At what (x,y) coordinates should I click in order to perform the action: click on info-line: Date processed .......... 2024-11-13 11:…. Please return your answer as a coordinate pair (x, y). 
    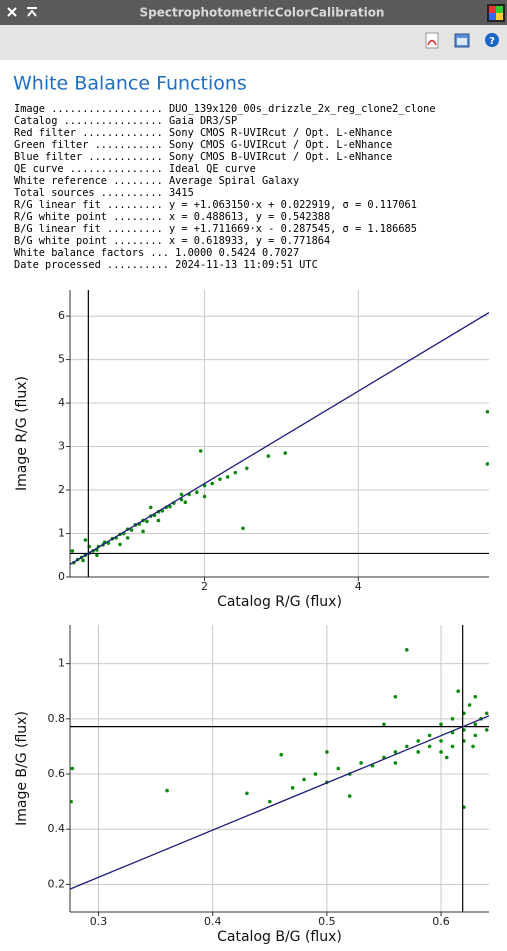
    Looking at the image, I should click on (166, 265).